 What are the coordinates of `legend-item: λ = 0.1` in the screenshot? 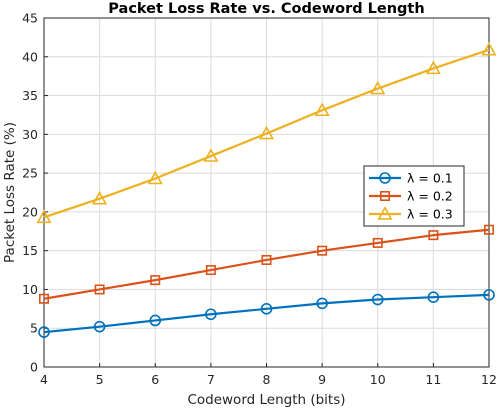 It's located at (411, 178).